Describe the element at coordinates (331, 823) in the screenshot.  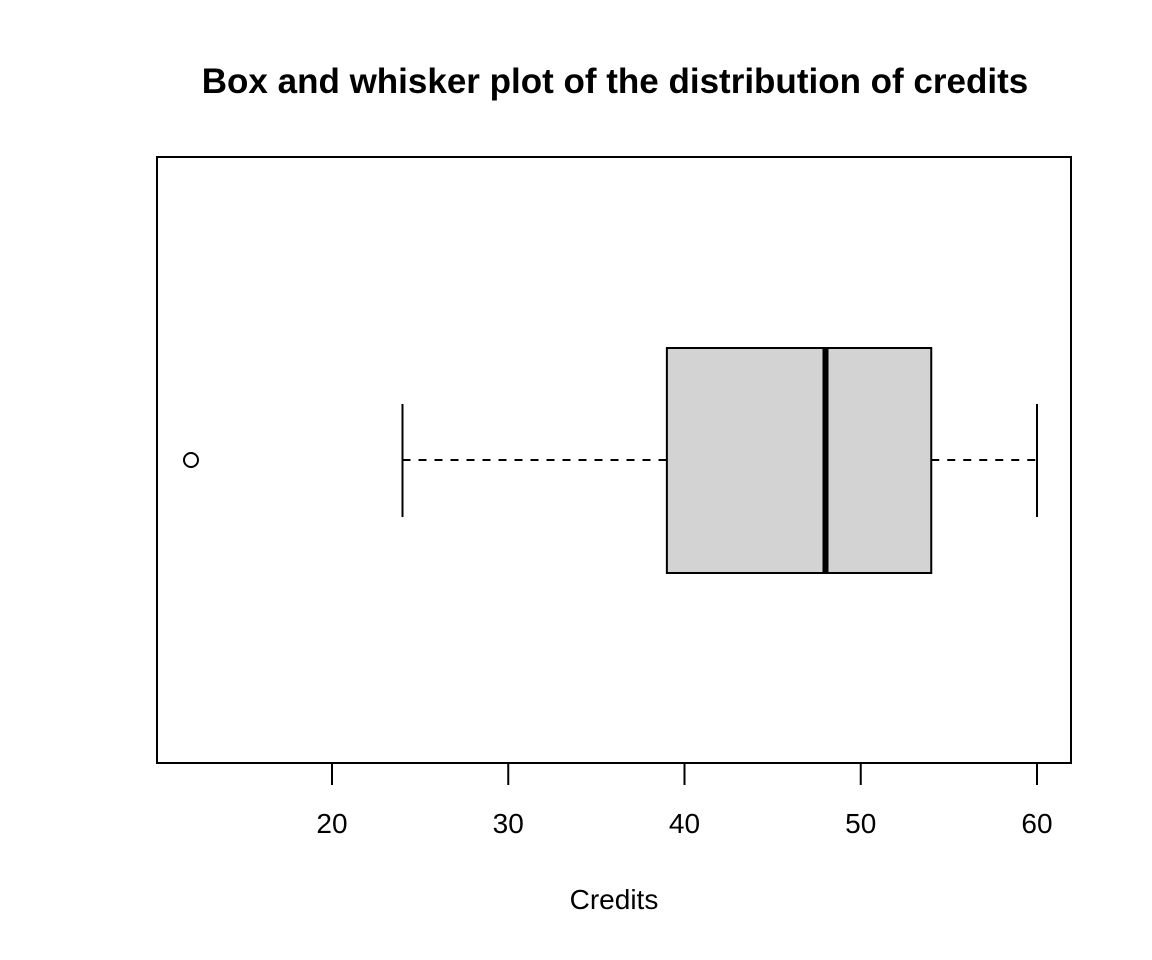
I see `x-tick-label: 20` at that location.